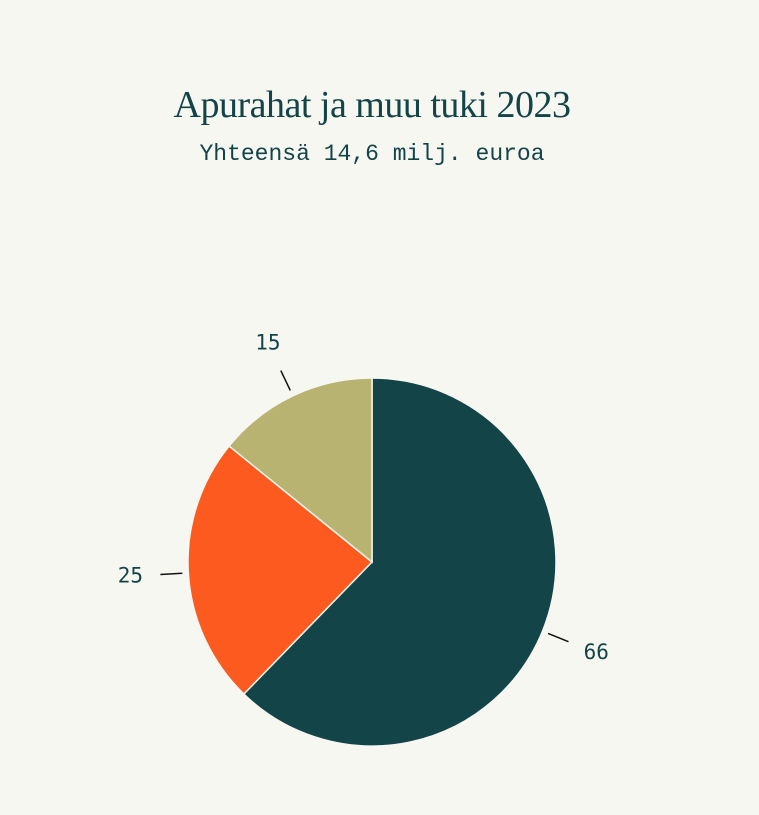 The image size is (759, 815). I want to click on data-label: 66, so click(596, 652).